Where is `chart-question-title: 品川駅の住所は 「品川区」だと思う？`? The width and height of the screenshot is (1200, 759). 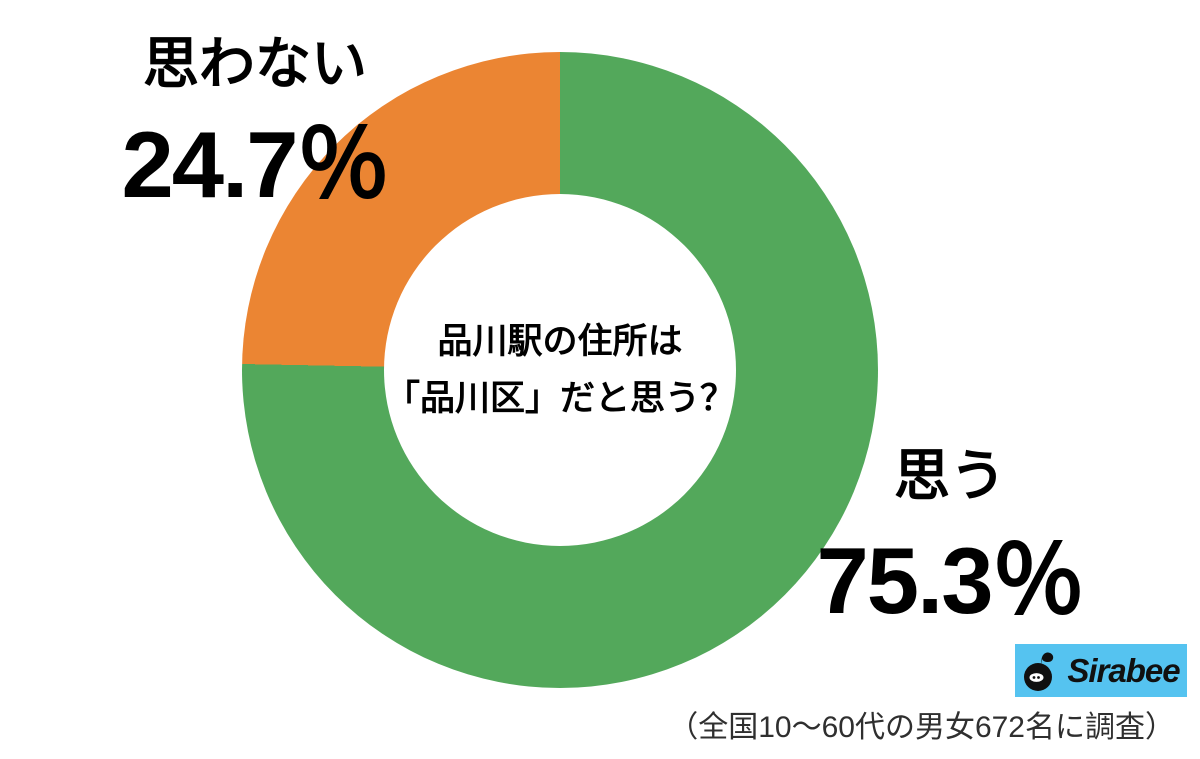 chart-question-title: 品川駅の住所は 「品川区」だと思う？ is located at coordinates (560, 370).